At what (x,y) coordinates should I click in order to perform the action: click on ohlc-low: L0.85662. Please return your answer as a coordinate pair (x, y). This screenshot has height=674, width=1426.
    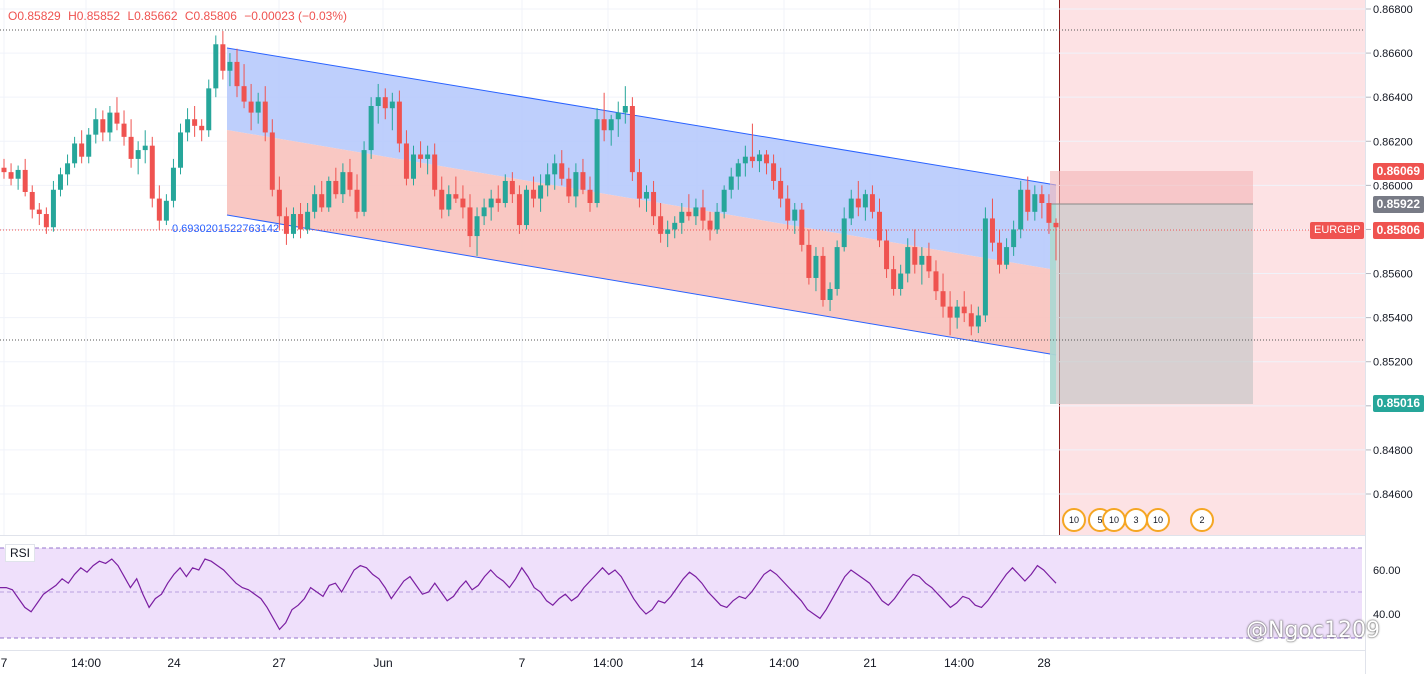
    Looking at the image, I should click on (152, 16).